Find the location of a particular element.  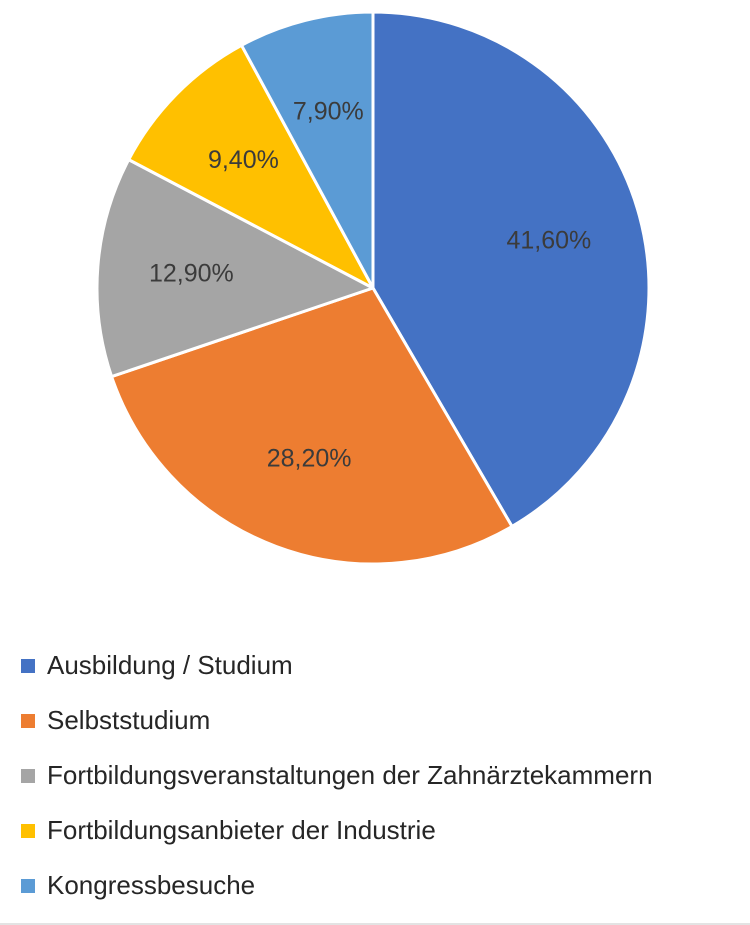

legend-item-kongressbesuche: Kongressbesuche is located at coordinates (337, 885).